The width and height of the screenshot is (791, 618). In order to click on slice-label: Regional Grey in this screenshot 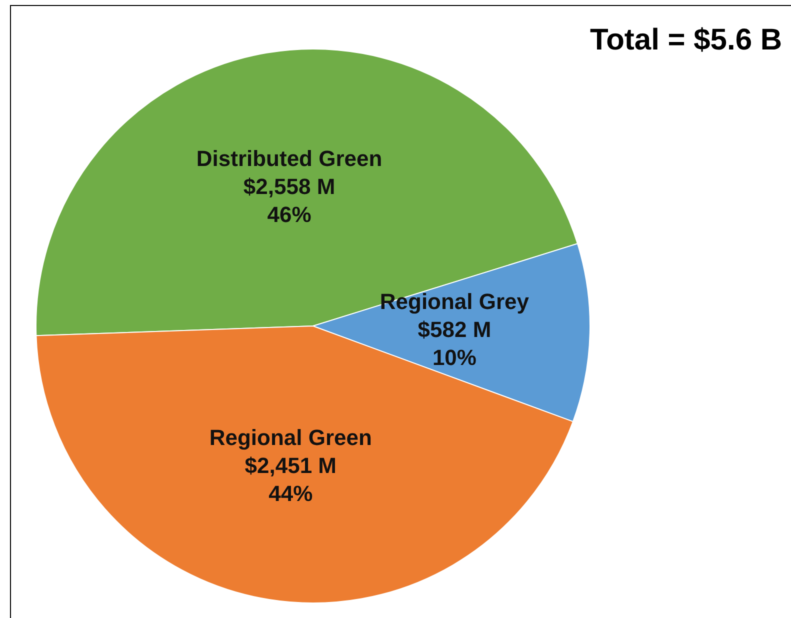, I will do `click(455, 301)`.